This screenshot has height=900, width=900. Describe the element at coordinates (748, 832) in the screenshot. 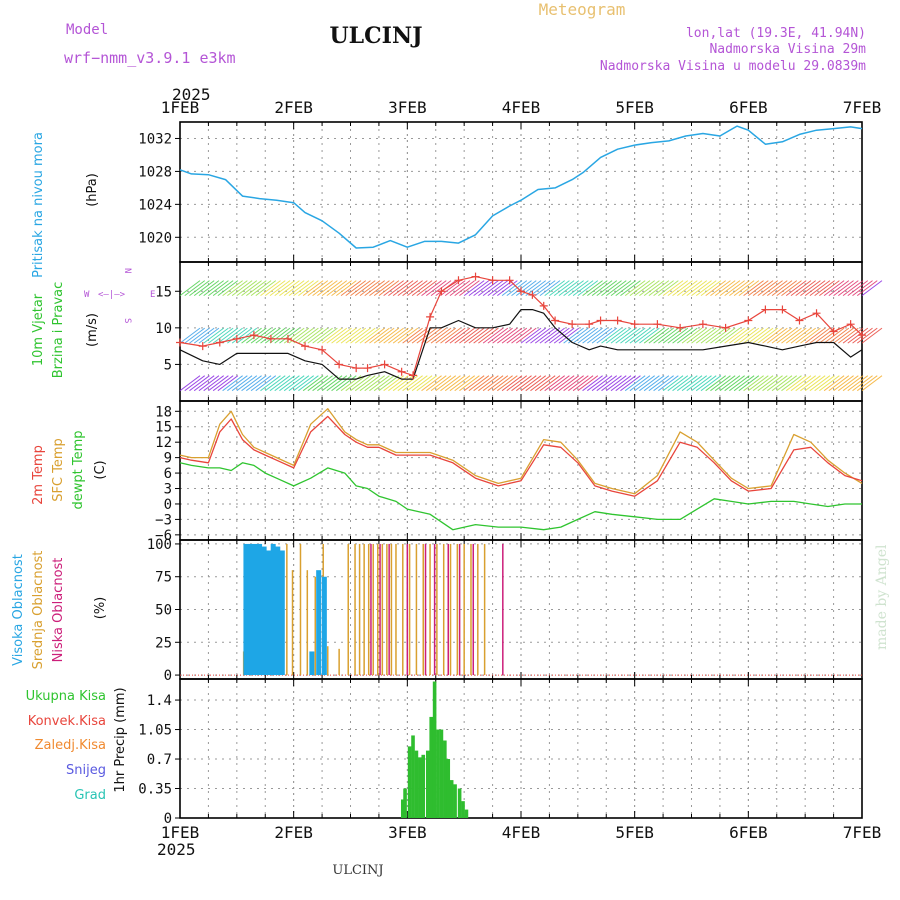

I see `x-day-label-bottom: 6FEB` at that location.